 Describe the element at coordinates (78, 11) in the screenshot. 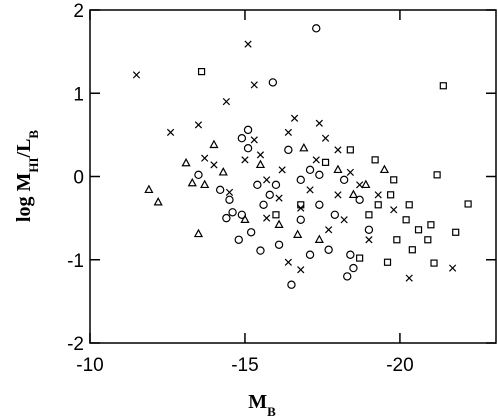

I see `y-tick-label: 2` at that location.